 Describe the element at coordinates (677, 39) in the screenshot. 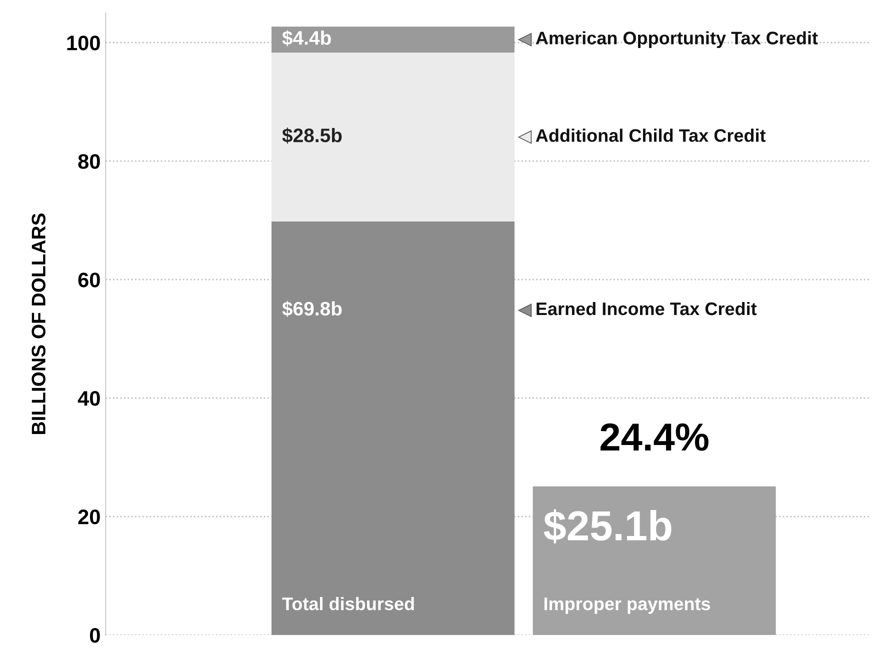

I see `legend-label: American Opportunity Tax Credit` at that location.